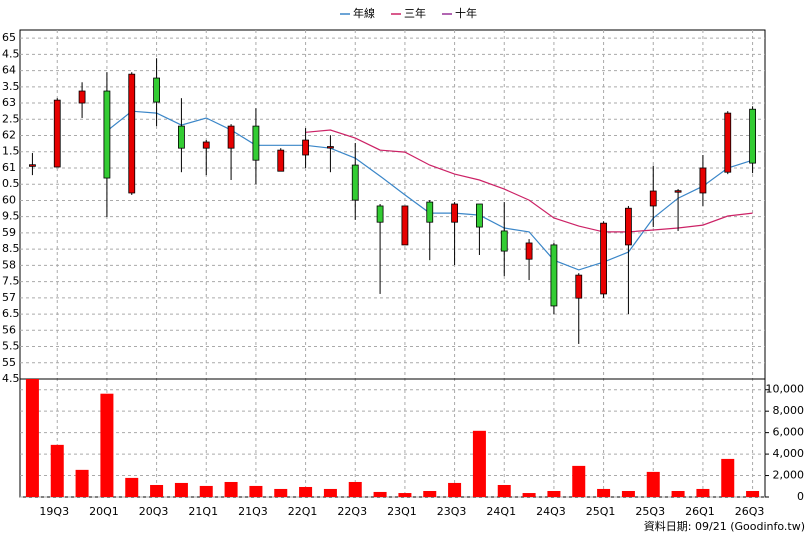 The width and height of the screenshot is (808, 540). Describe the element at coordinates (11, 216) in the screenshot. I see `y-tick-label: 9.5` at that location.